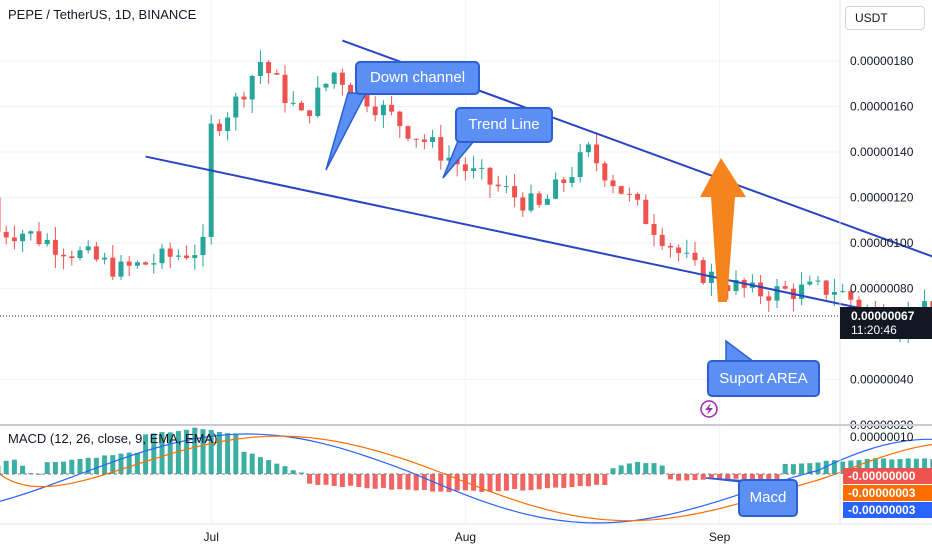 The width and height of the screenshot is (932, 550). Describe the element at coordinates (882, 380) in the screenshot. I see `price-tick-label: 0.00000040` at that location.